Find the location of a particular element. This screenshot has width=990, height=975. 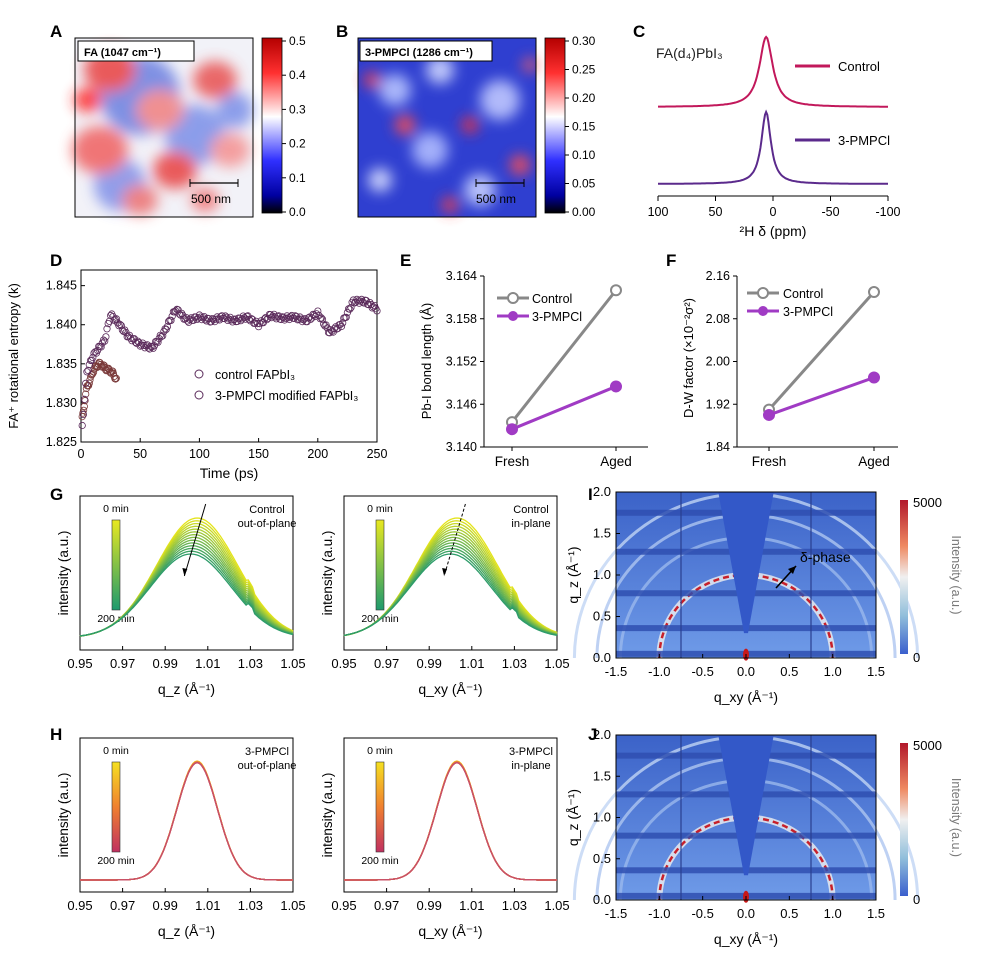

legend-label-3pmpcl: 3-PMPCl is located at coordinates (808, 312).